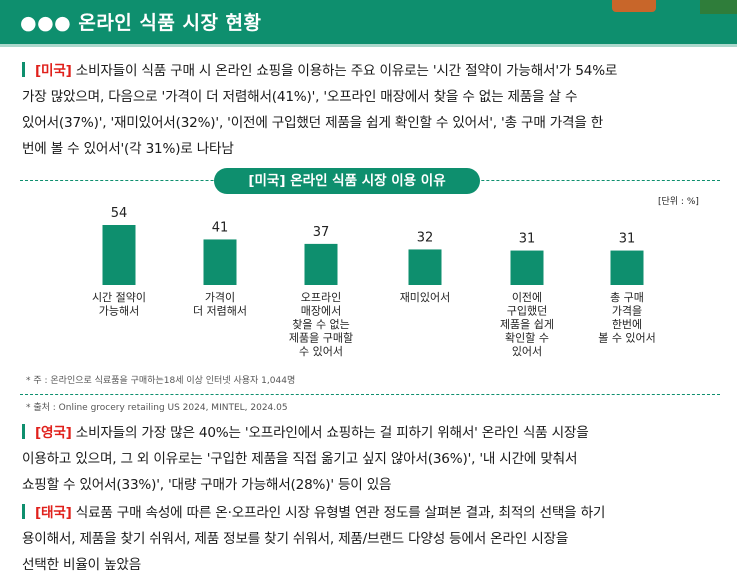  I want to click on category-label: 확인할 수, so click(527, 338).